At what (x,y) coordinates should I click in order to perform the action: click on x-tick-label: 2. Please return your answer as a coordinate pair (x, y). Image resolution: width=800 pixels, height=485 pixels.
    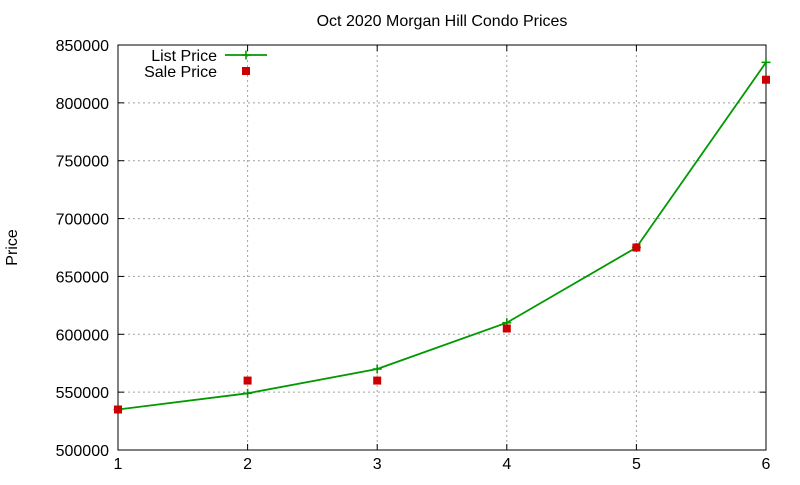
    Looking at the image, I should click on (247, 464).